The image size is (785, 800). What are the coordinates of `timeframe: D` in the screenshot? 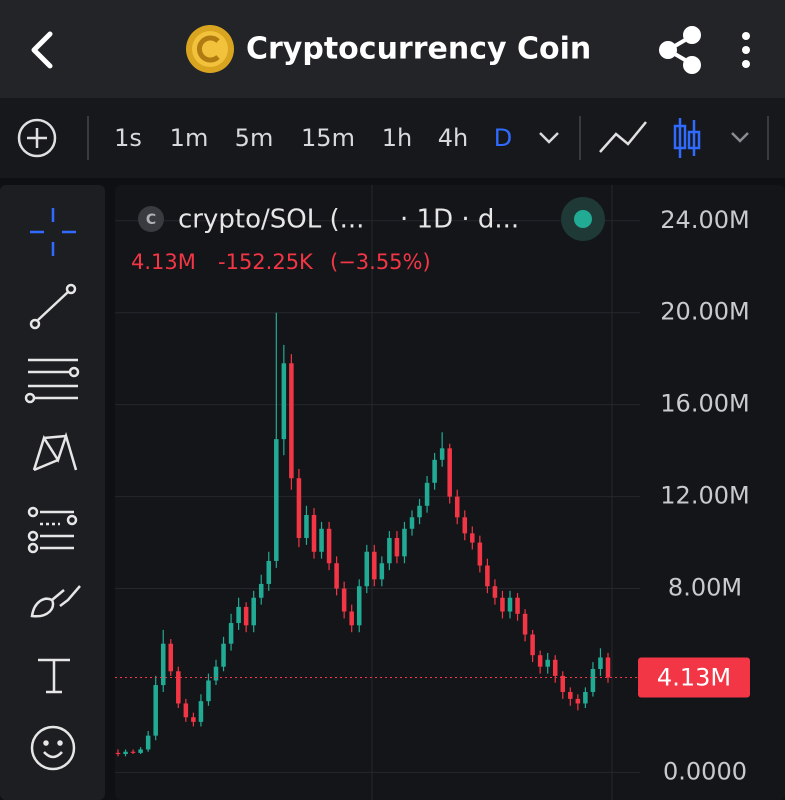 It's located at (503, 138).